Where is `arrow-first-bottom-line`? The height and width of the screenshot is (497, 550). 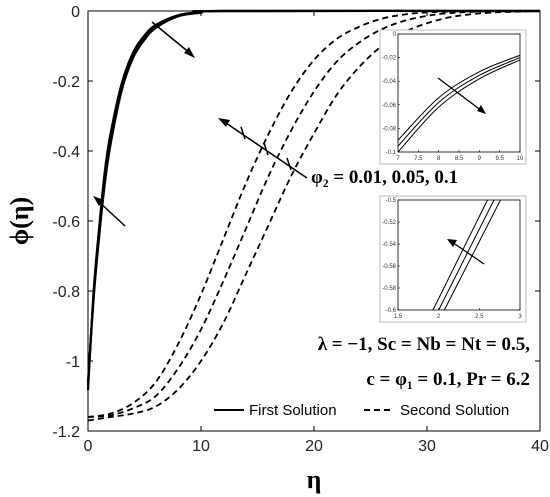
arrow-first-bottom-line is located at coordinates (111, 213).